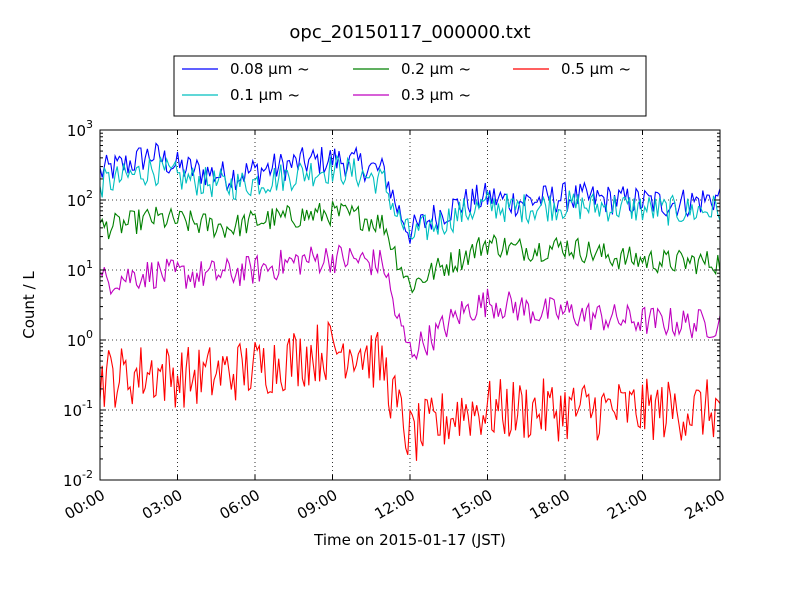 The image size is (800, 600). What do you see at coordinates (265, 95) in the screenshot?
I see `legend-label: 0.1 μm ~` at bounding box center [265, 95].